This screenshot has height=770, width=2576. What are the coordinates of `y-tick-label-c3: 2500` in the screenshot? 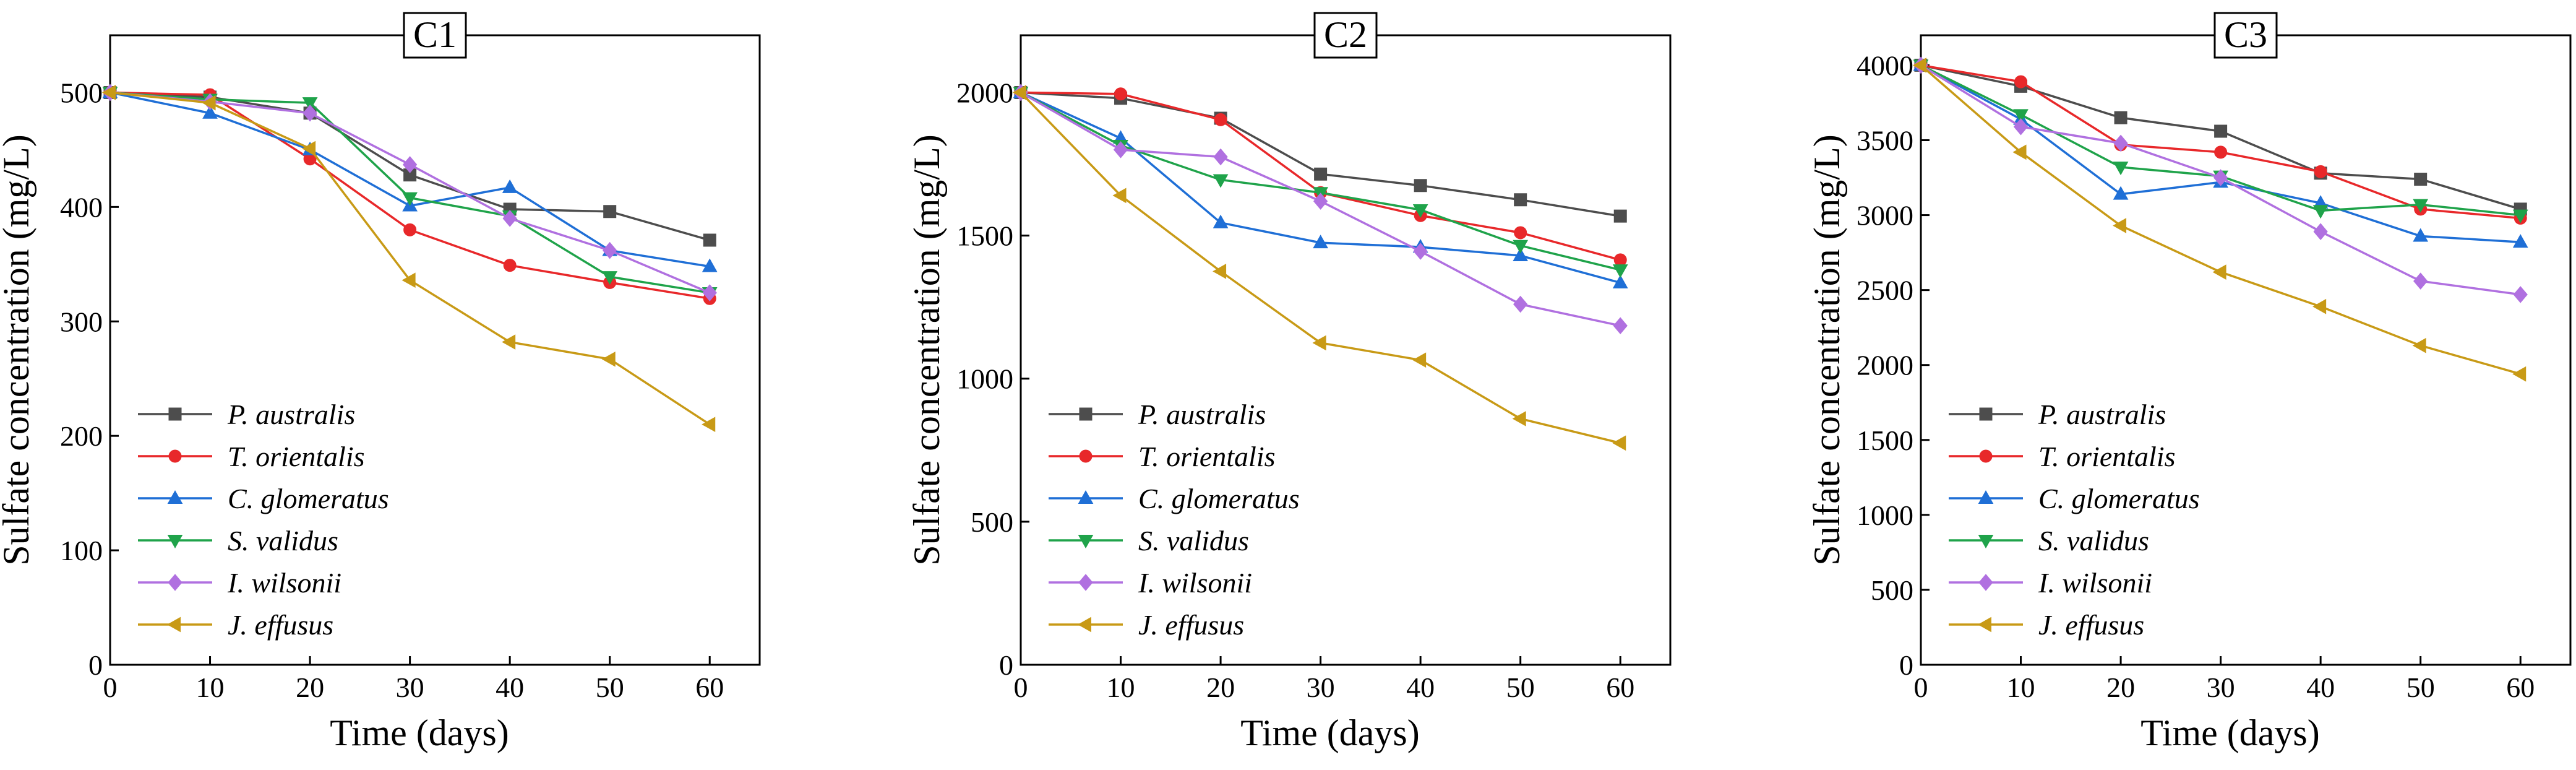 It's located at (1885, 291).